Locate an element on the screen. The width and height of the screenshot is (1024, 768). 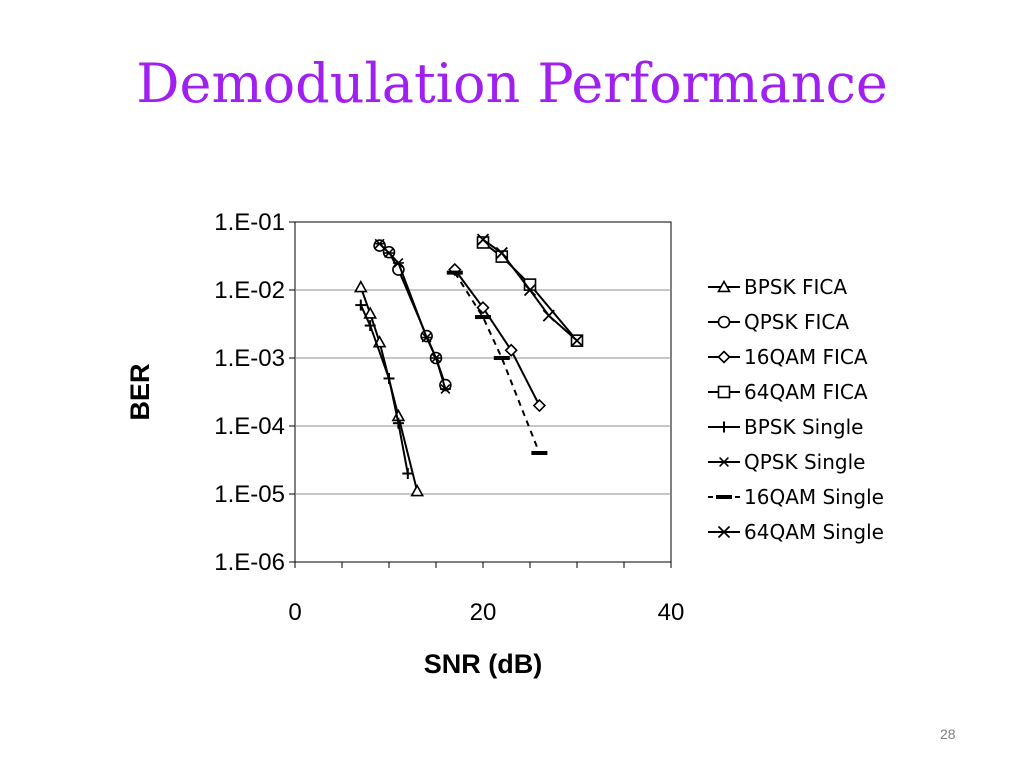
page-number: 28 is located at coordinates (948, 734).